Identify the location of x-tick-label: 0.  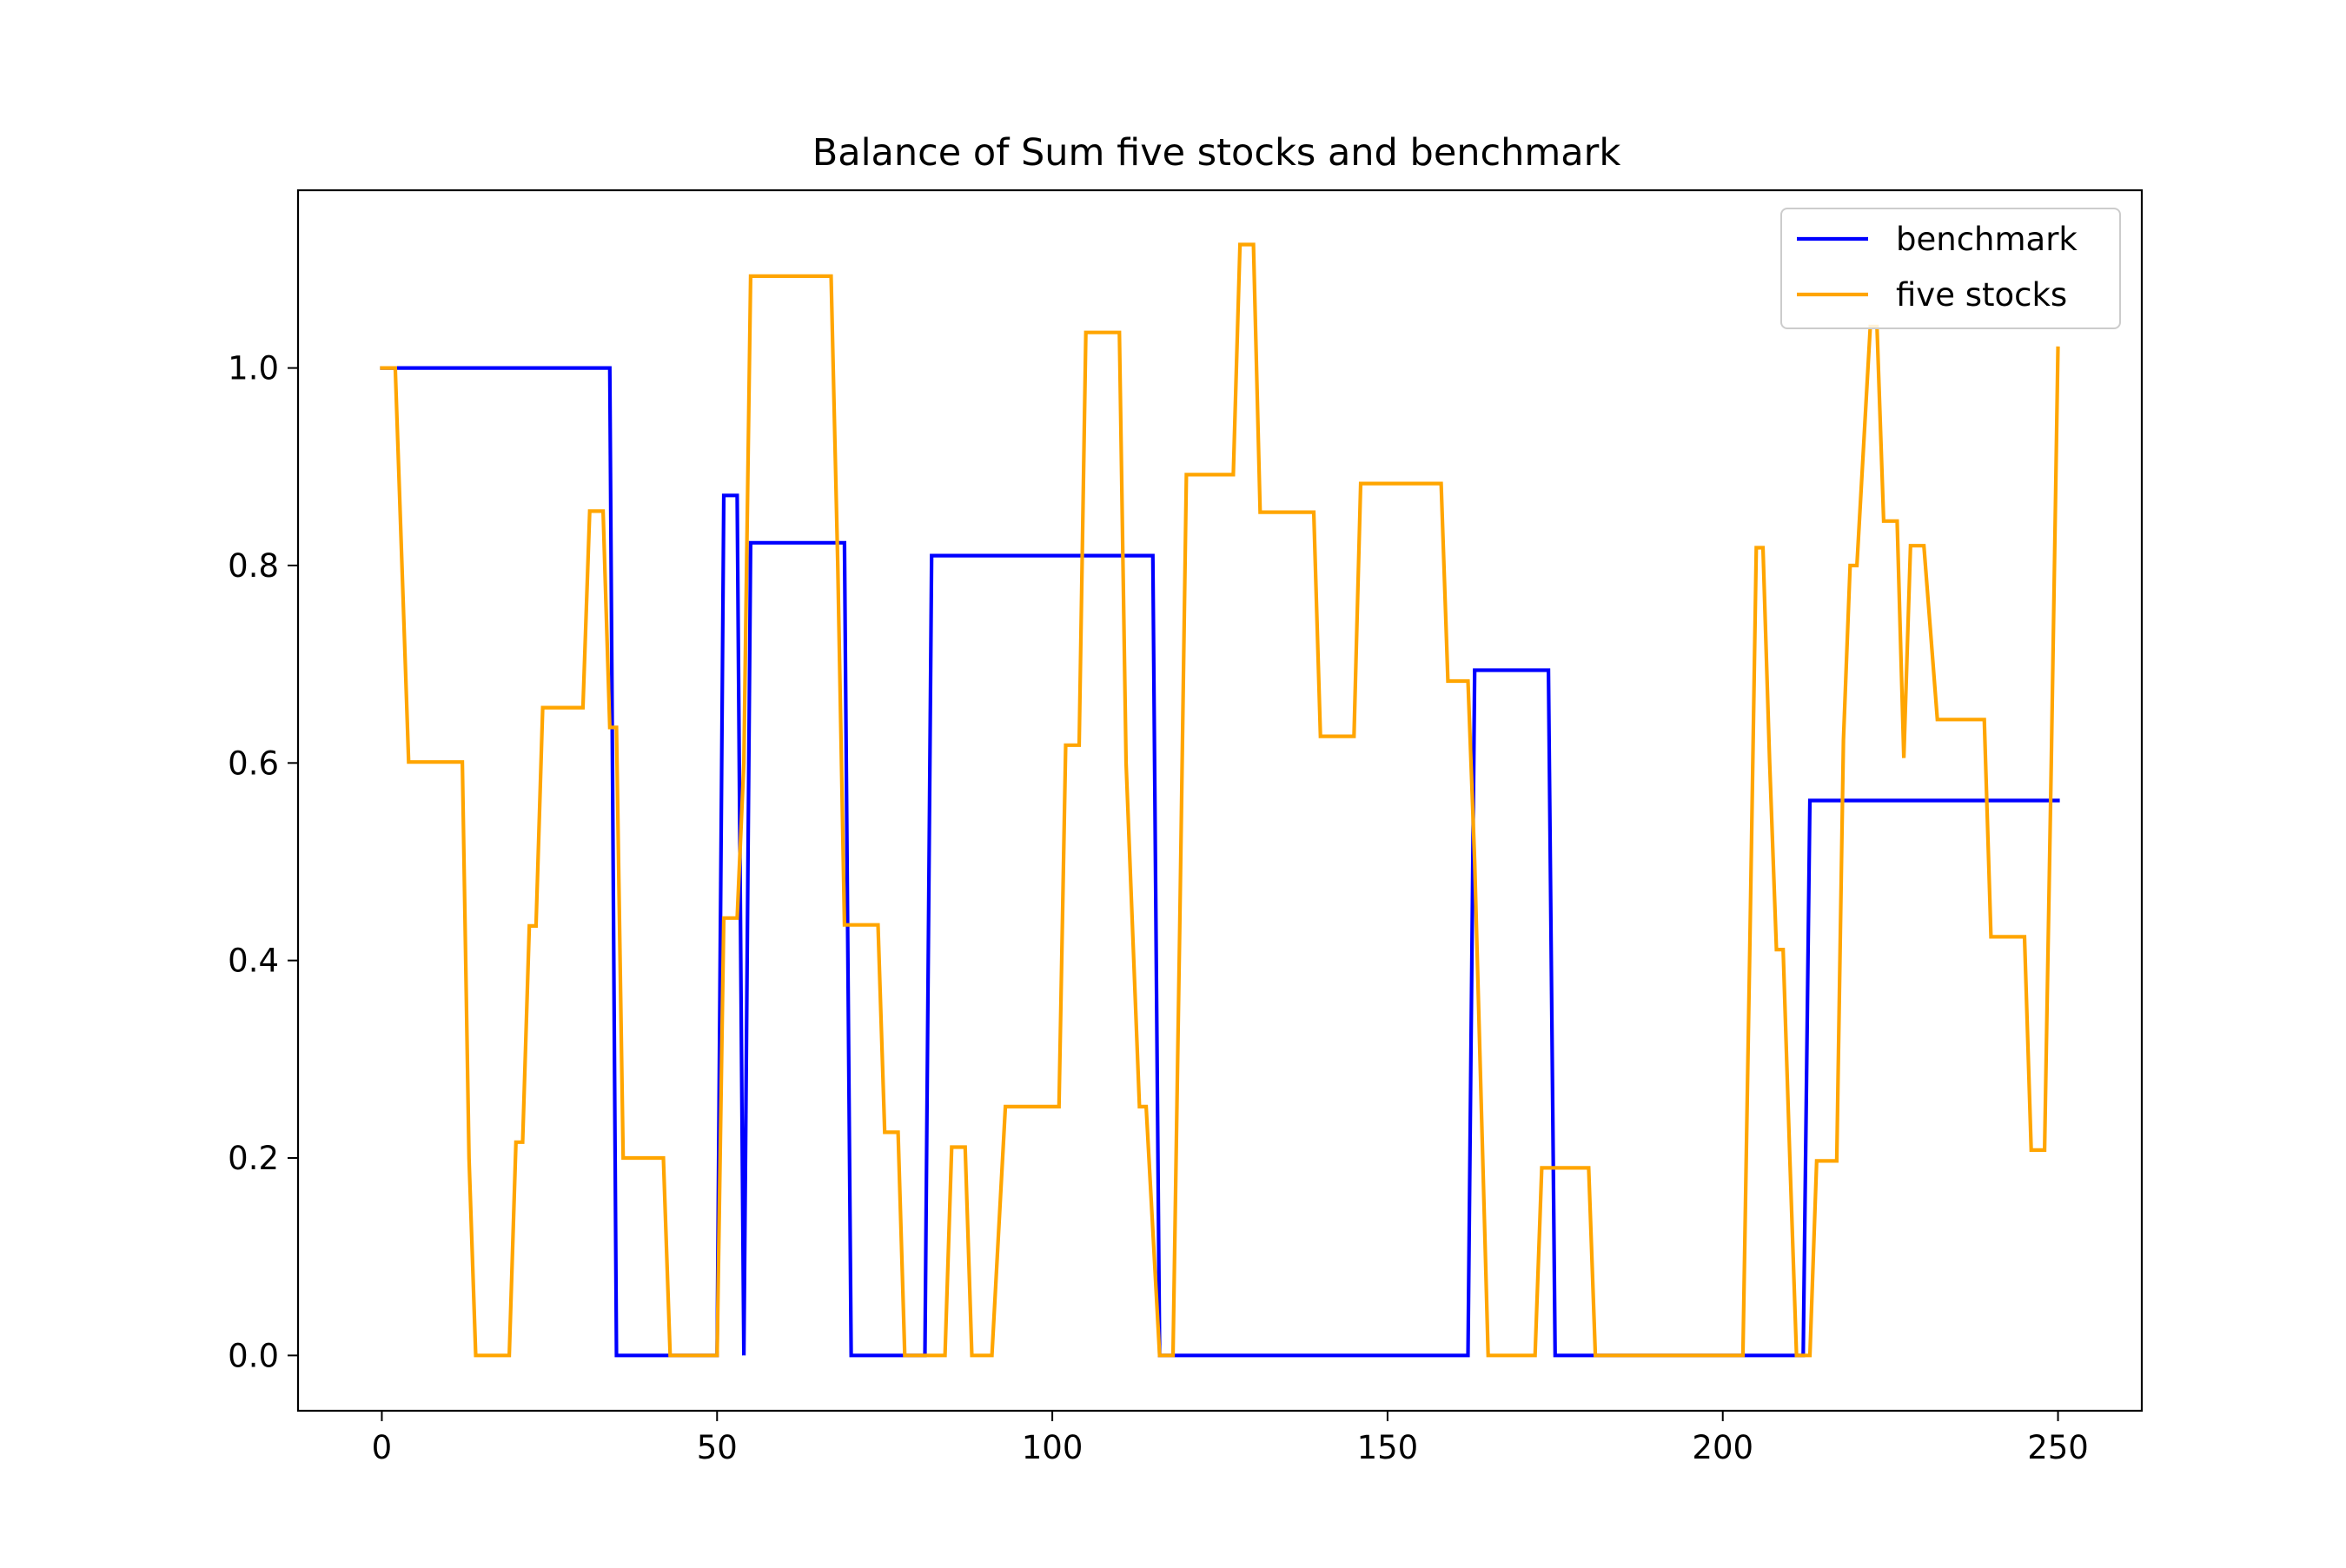
(383, 1447).